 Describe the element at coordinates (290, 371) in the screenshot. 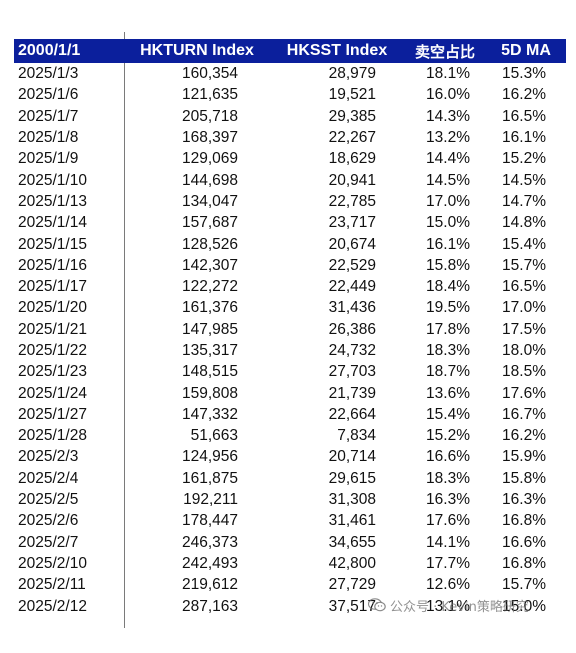

I see `table-row: 2025/1/23 148,515 27,703 18.7% 18.5%` at that location.